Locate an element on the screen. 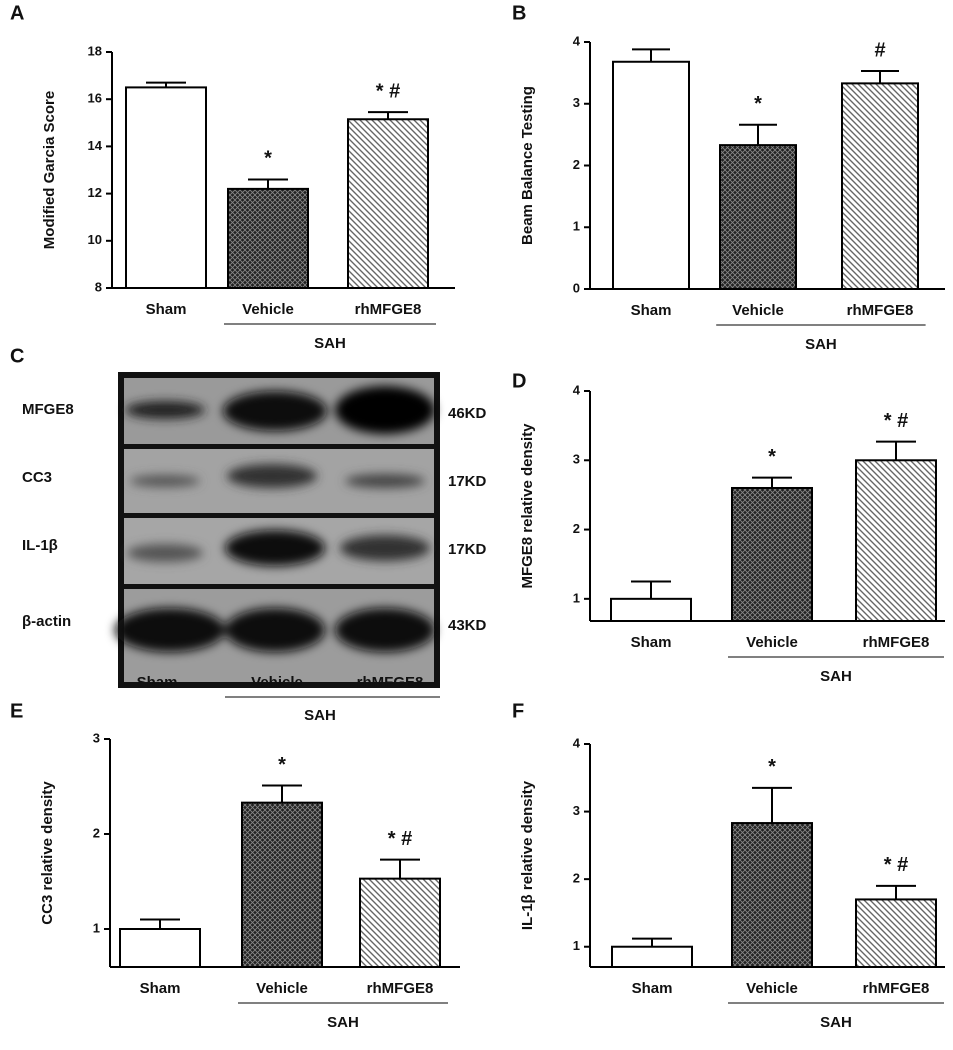 The height and width of the screenshot is (1050, 953). significance: # is located at coordinates (879, 50).